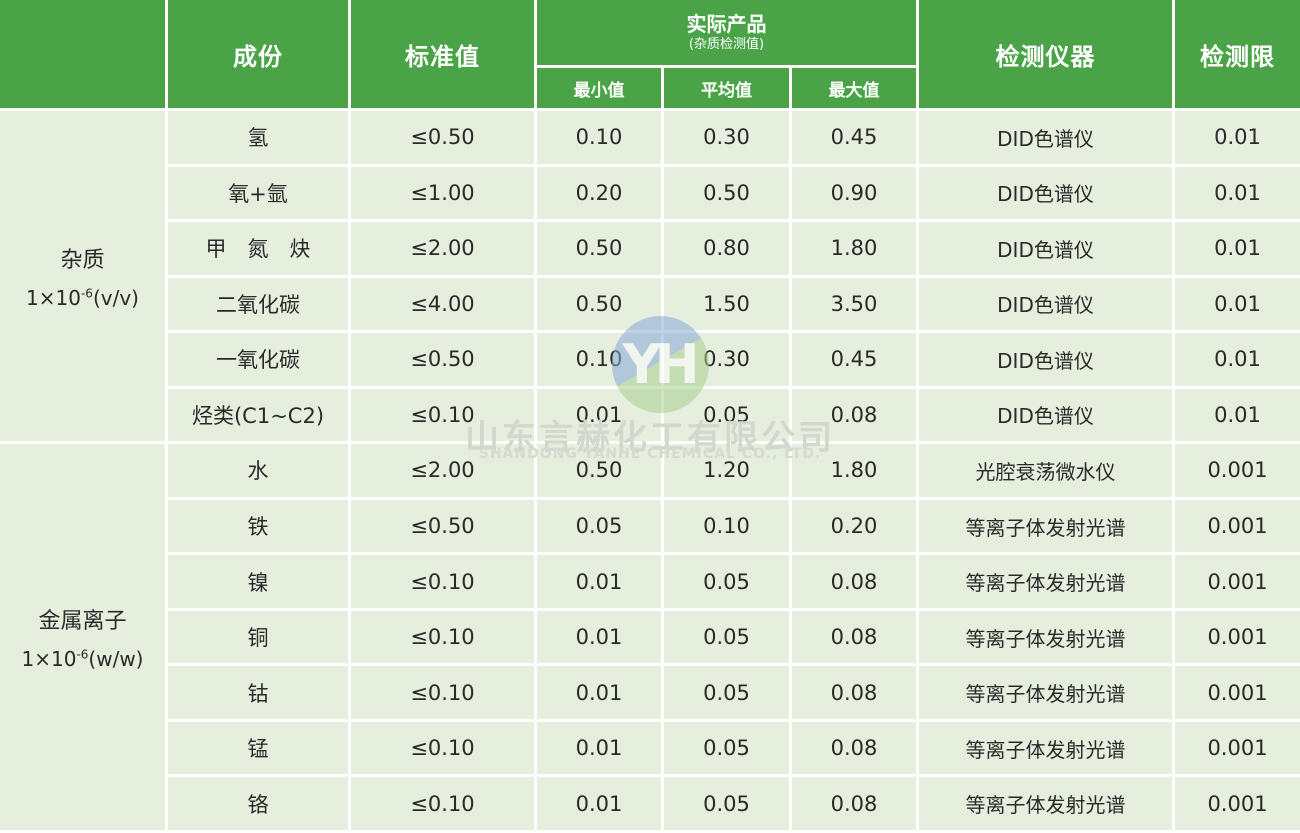  What do you see at coordinates (442, 304) in the screenshot?
I see `cell-standard: ≤4.00` at bounding box center [442, 304].